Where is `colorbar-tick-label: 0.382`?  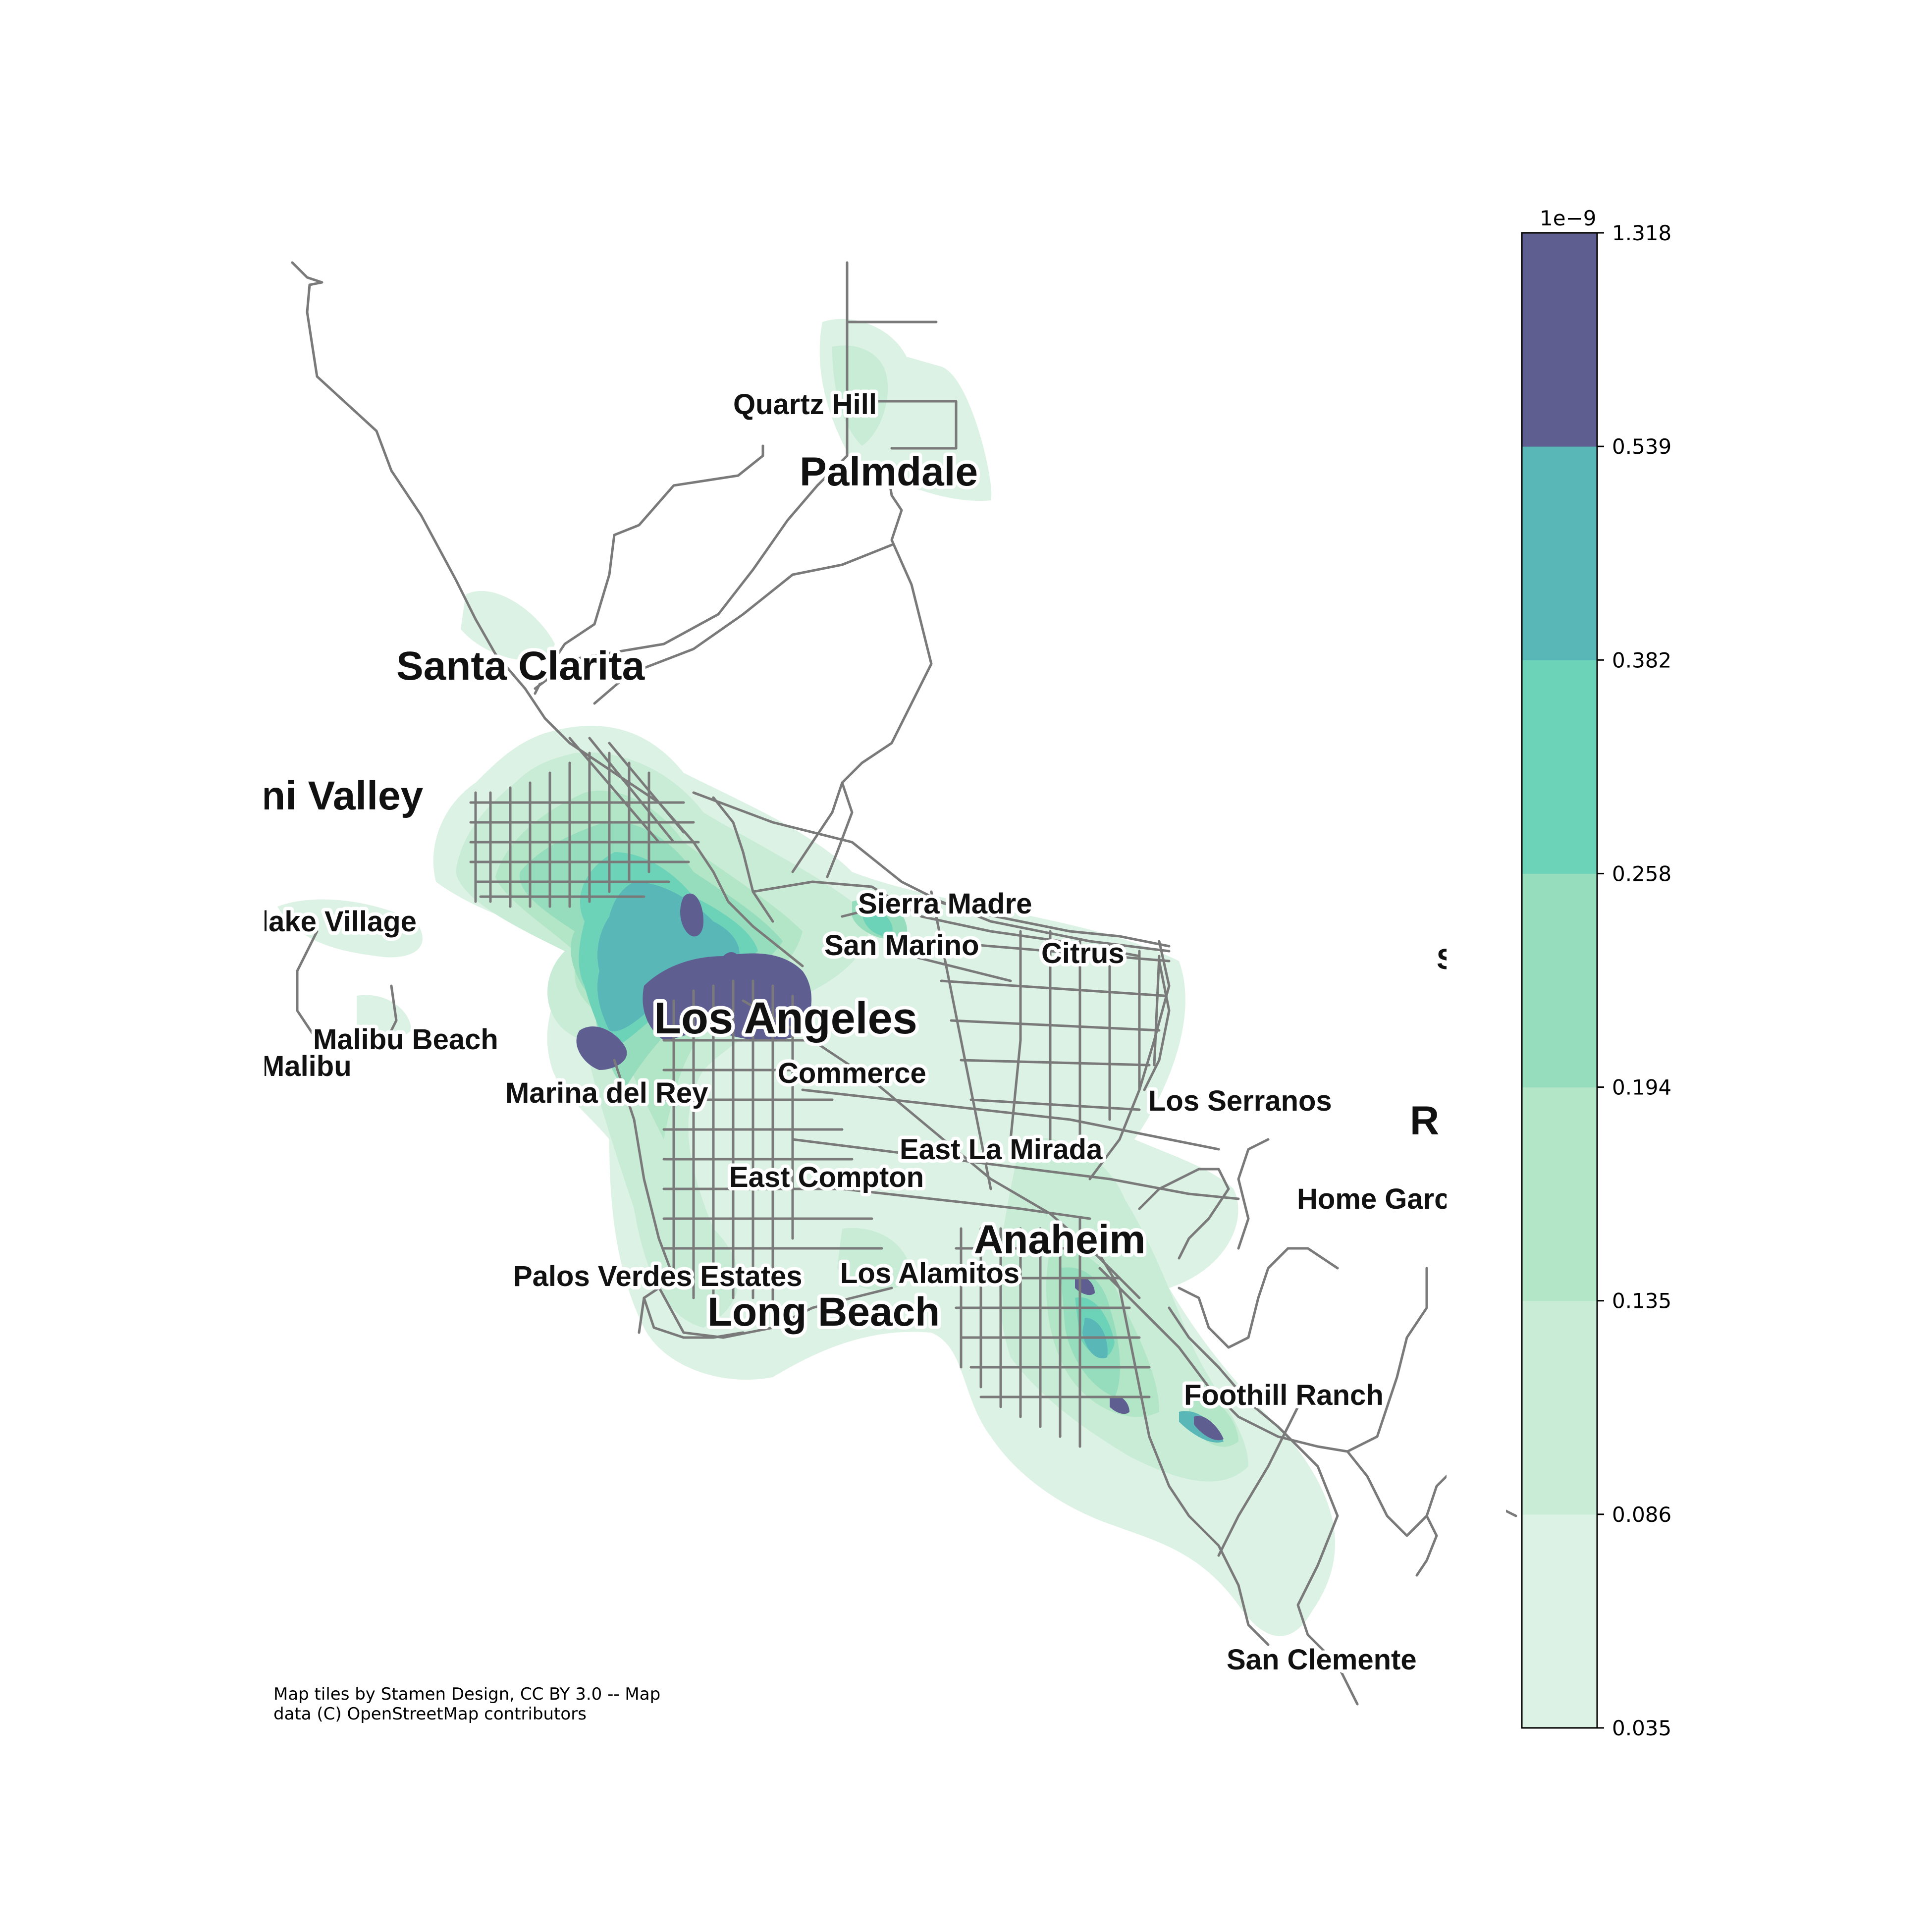 colorbar-tick-label: 0.382 is located at coordinates (1641, 660).